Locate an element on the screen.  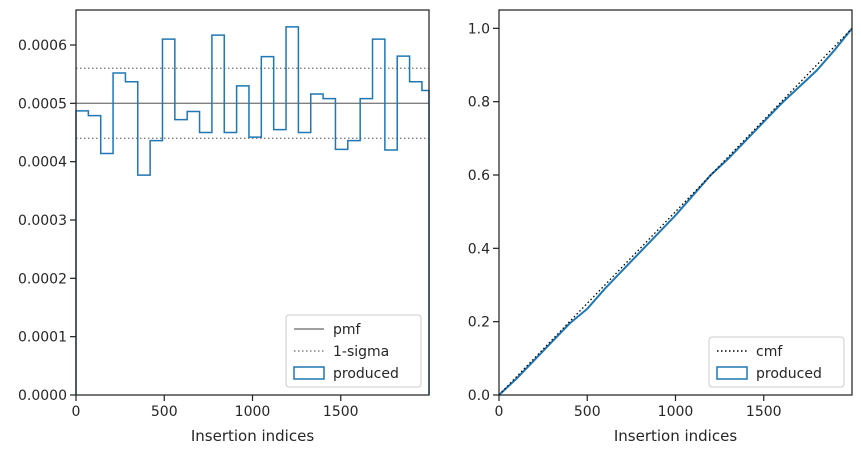
y-tick-label: 0.0004 is located at coordinates (42, 163).